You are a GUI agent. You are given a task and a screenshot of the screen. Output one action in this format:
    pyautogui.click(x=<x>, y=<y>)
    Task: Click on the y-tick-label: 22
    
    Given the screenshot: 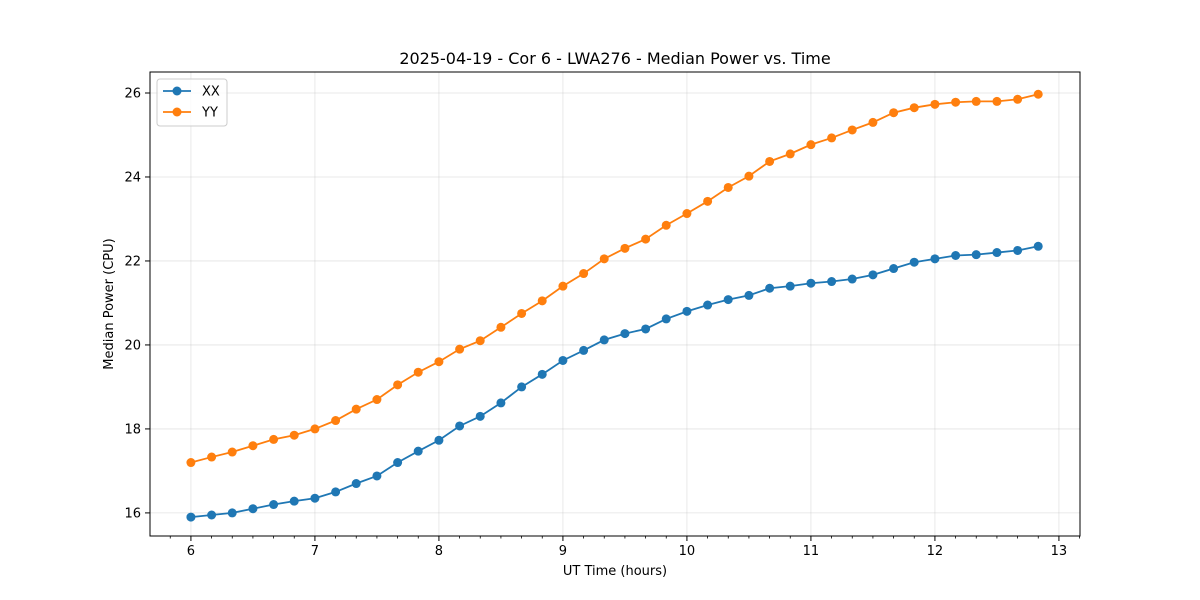 What is the action you would take?
    pyautogui.click(x=132, y=261)
    